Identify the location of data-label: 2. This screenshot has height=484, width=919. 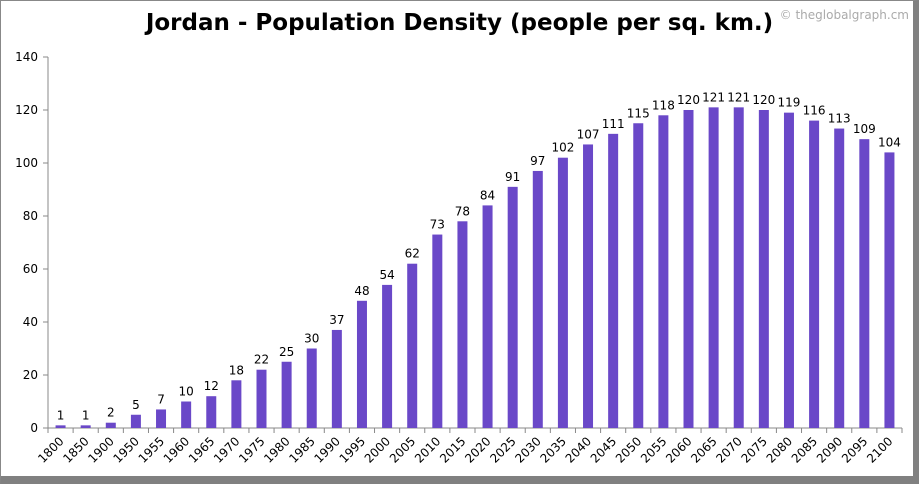
(111, 413).